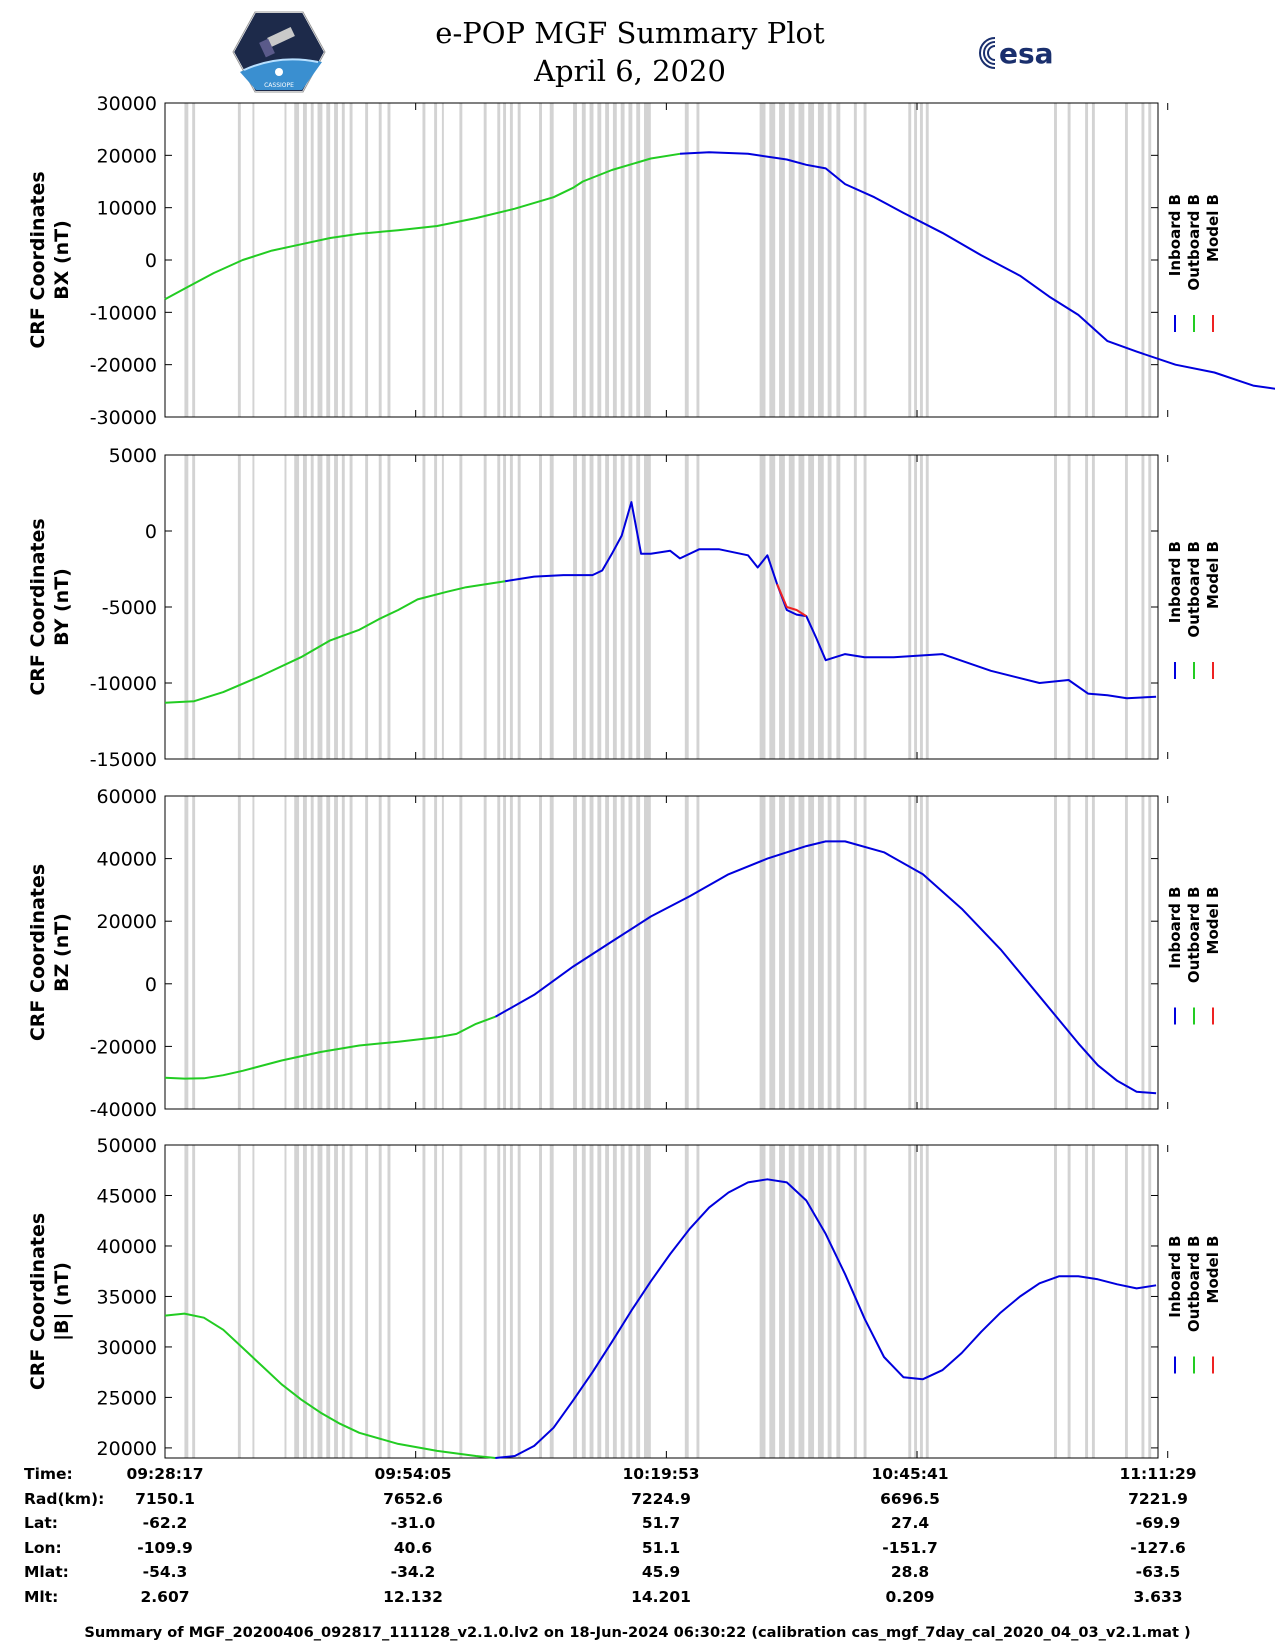  Describe the element at coordinates (1175, 582) in the screenshot. I see `legend-label: Inboard B` at that location.